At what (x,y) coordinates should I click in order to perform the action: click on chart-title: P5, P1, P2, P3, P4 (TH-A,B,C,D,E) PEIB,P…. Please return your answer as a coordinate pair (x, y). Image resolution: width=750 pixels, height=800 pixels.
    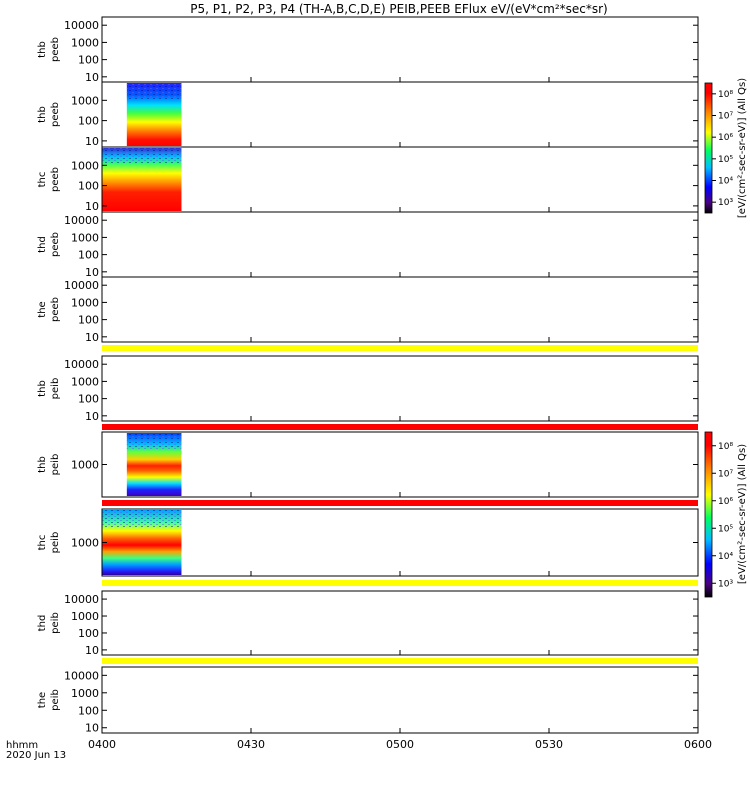
    Looking at the image, I should click on (398, 9).